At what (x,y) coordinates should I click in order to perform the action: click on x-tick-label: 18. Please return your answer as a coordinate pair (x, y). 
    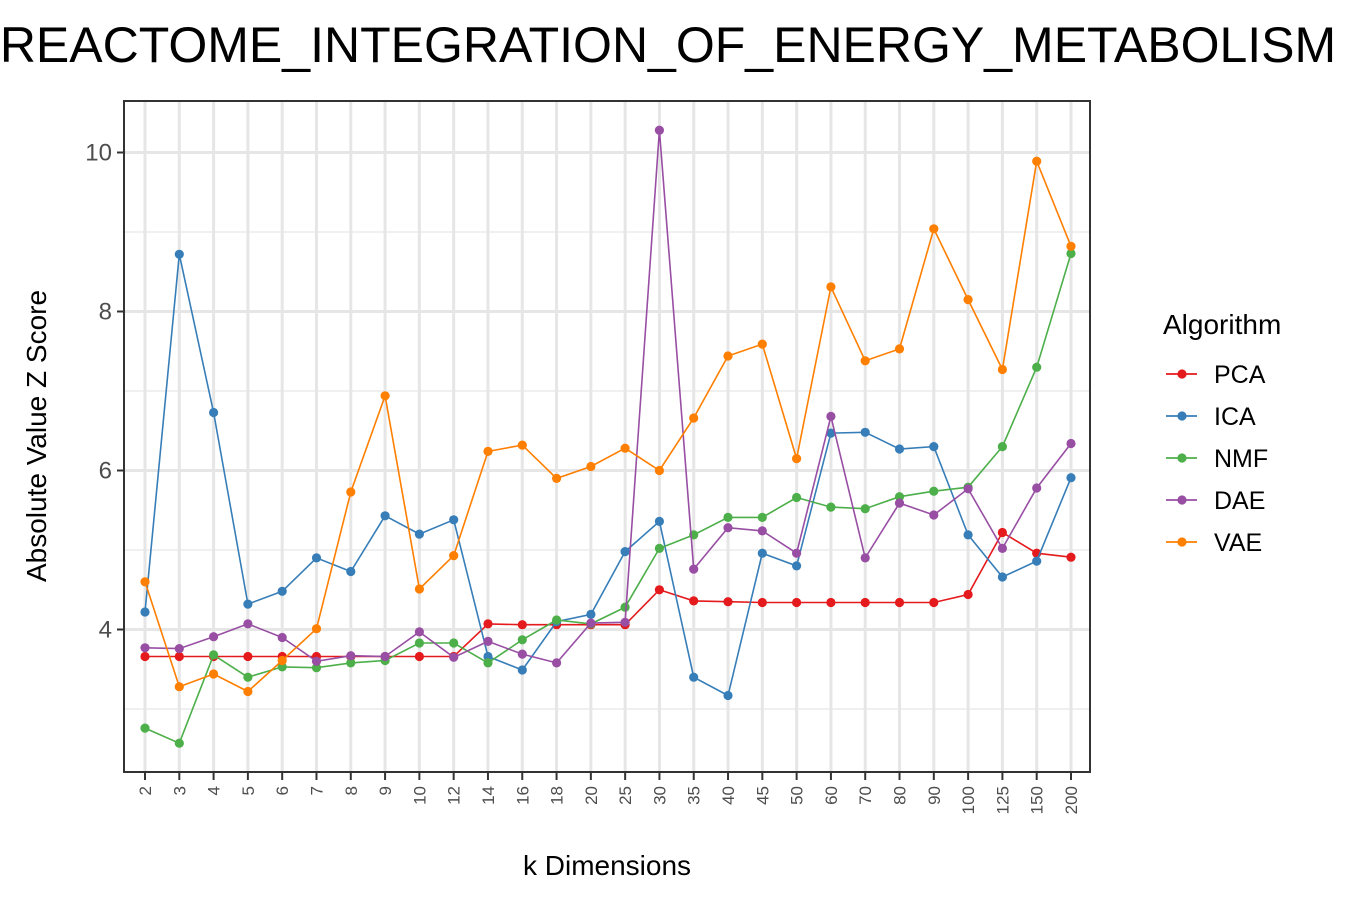
    Looking at the image, I should click on (557, 795).